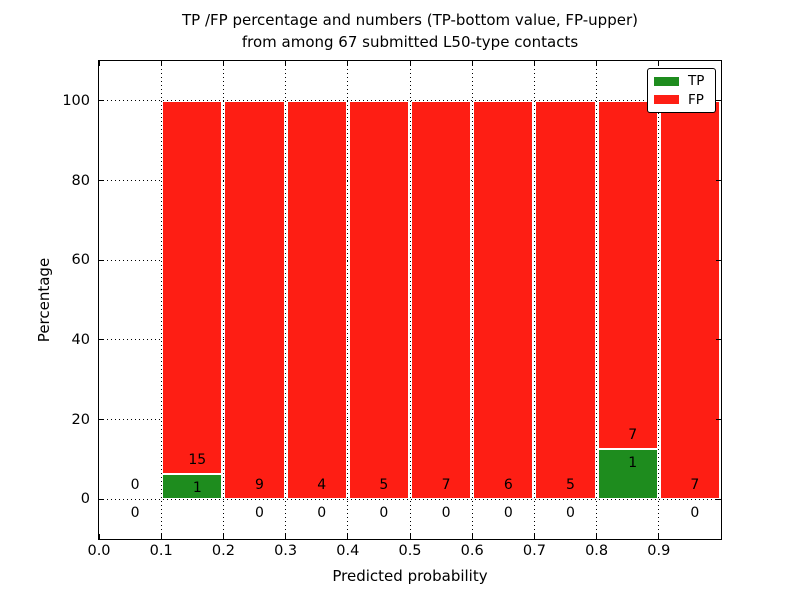 This screenshot has height=600, width=800. What do you see at coordinates (259, 485) in the screenshot?
I see `fp-count-label: 9` at bounding box center [259, 485].